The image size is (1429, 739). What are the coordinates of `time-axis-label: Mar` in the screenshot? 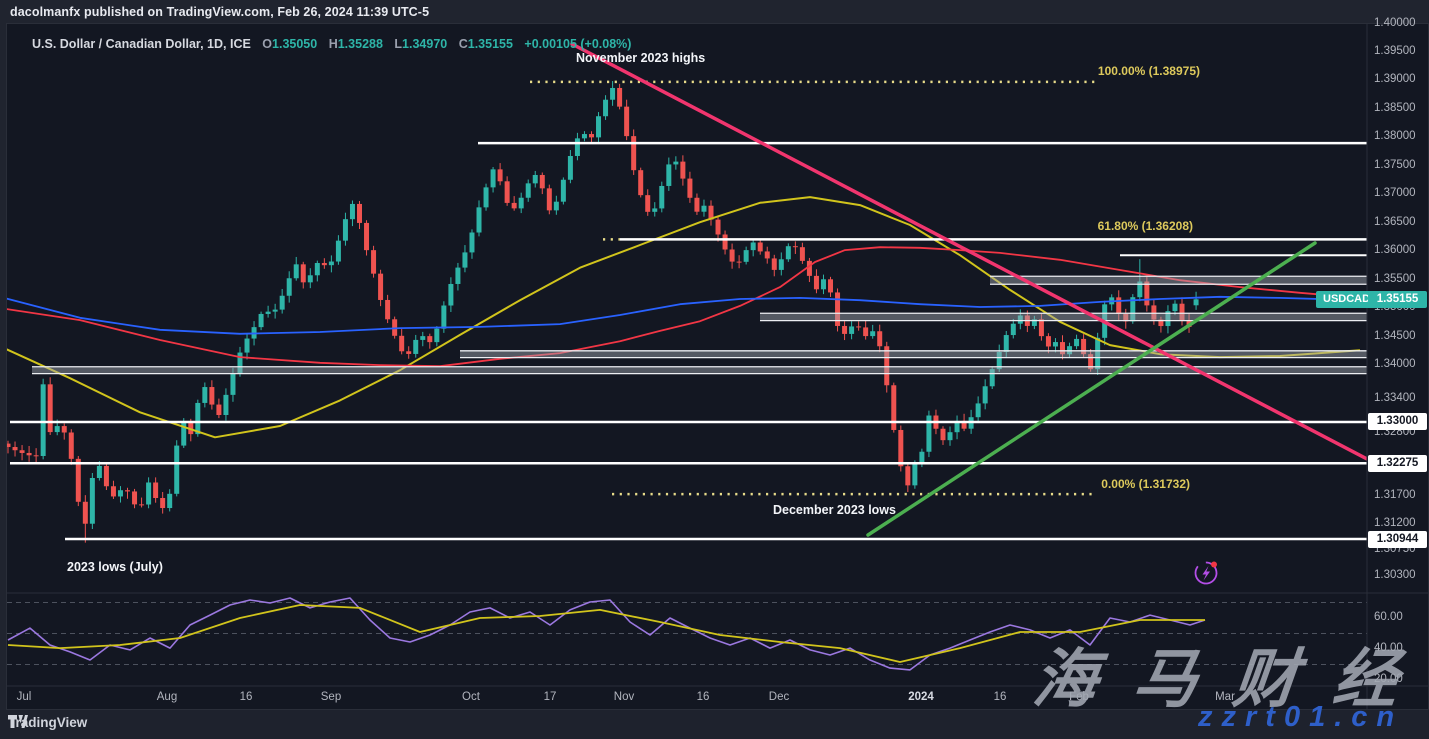 It's located at (1225, 697).